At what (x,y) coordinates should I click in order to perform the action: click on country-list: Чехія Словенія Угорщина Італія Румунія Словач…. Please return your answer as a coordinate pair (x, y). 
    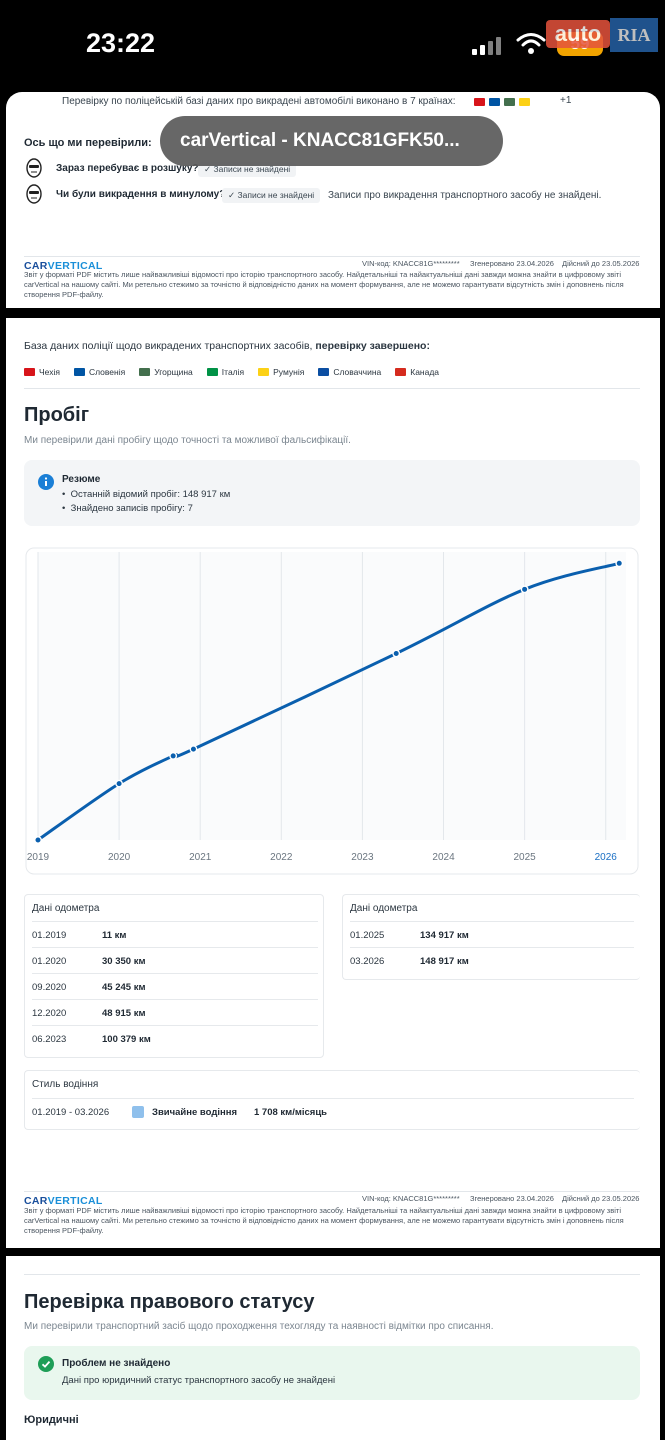
    Looking at the image, I should click on (238, 371).